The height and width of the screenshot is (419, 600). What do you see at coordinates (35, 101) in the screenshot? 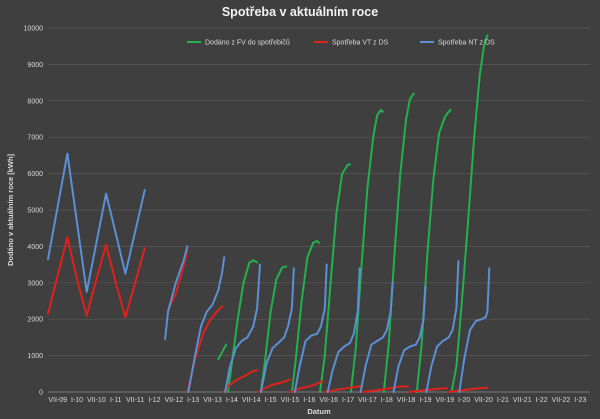
I see `y-tick-label: 8000` at bounding box center [35, 101].